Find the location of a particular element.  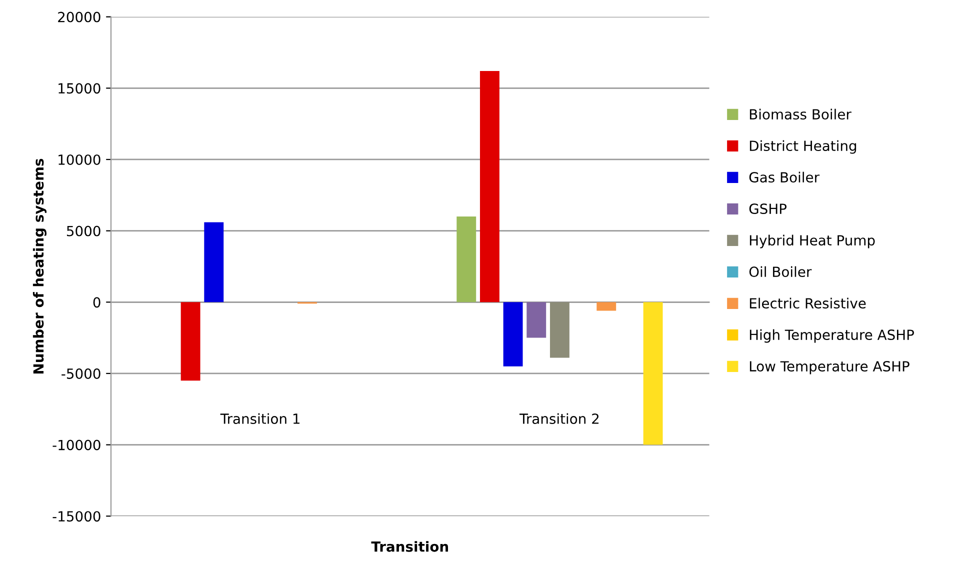

legend-label: GSHP is located at coordinates (768, 209).